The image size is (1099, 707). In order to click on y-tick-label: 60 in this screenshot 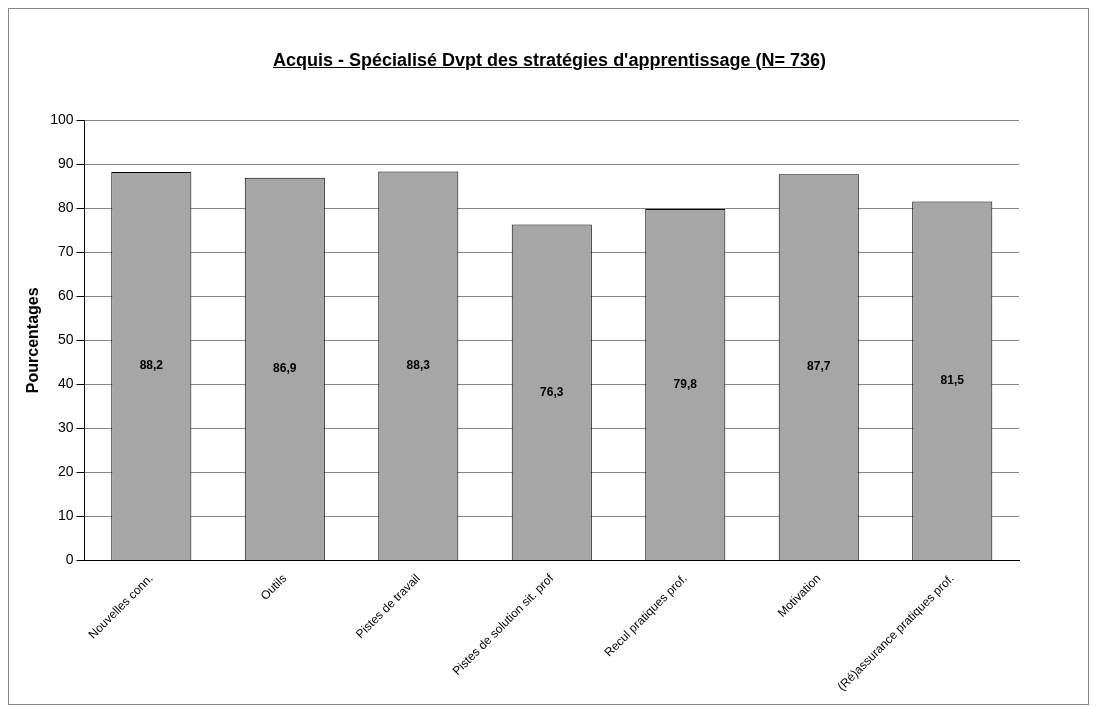, I will do `click(65, 295)`.